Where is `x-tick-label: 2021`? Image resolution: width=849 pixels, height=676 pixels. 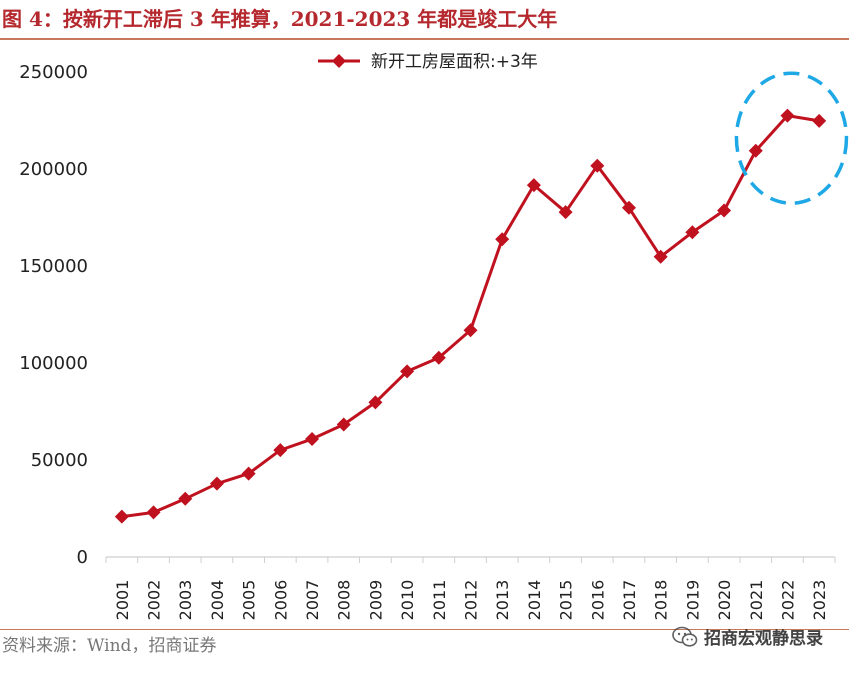
x-tick-label: 2021 is located at coordinates (756, 600).